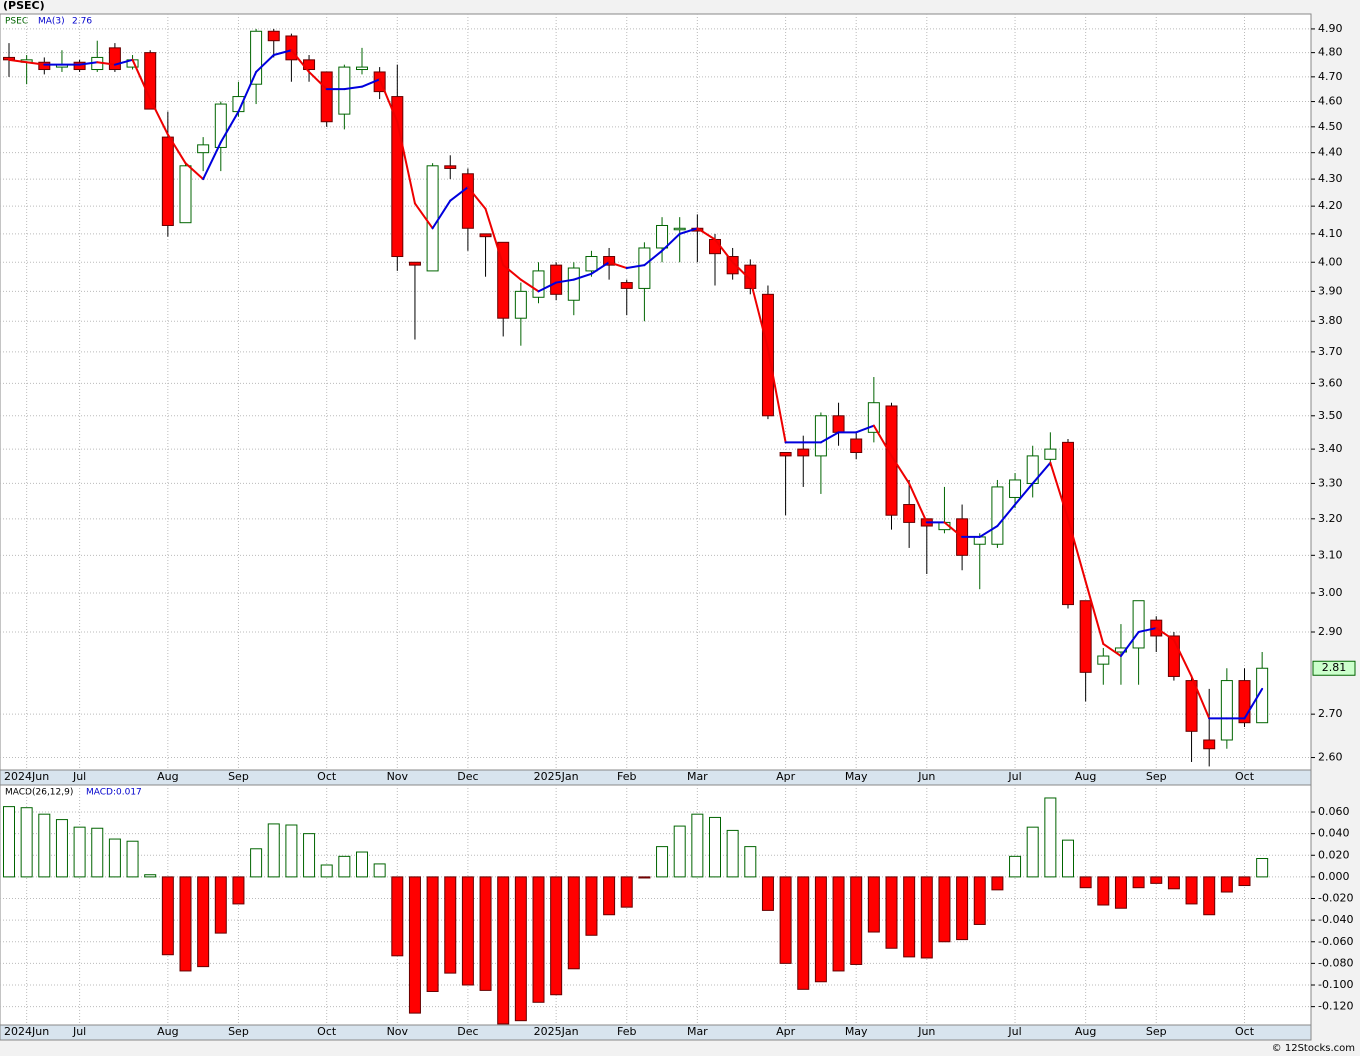  I want to click on y-tick-label: 2.90, so click(1330, 631).